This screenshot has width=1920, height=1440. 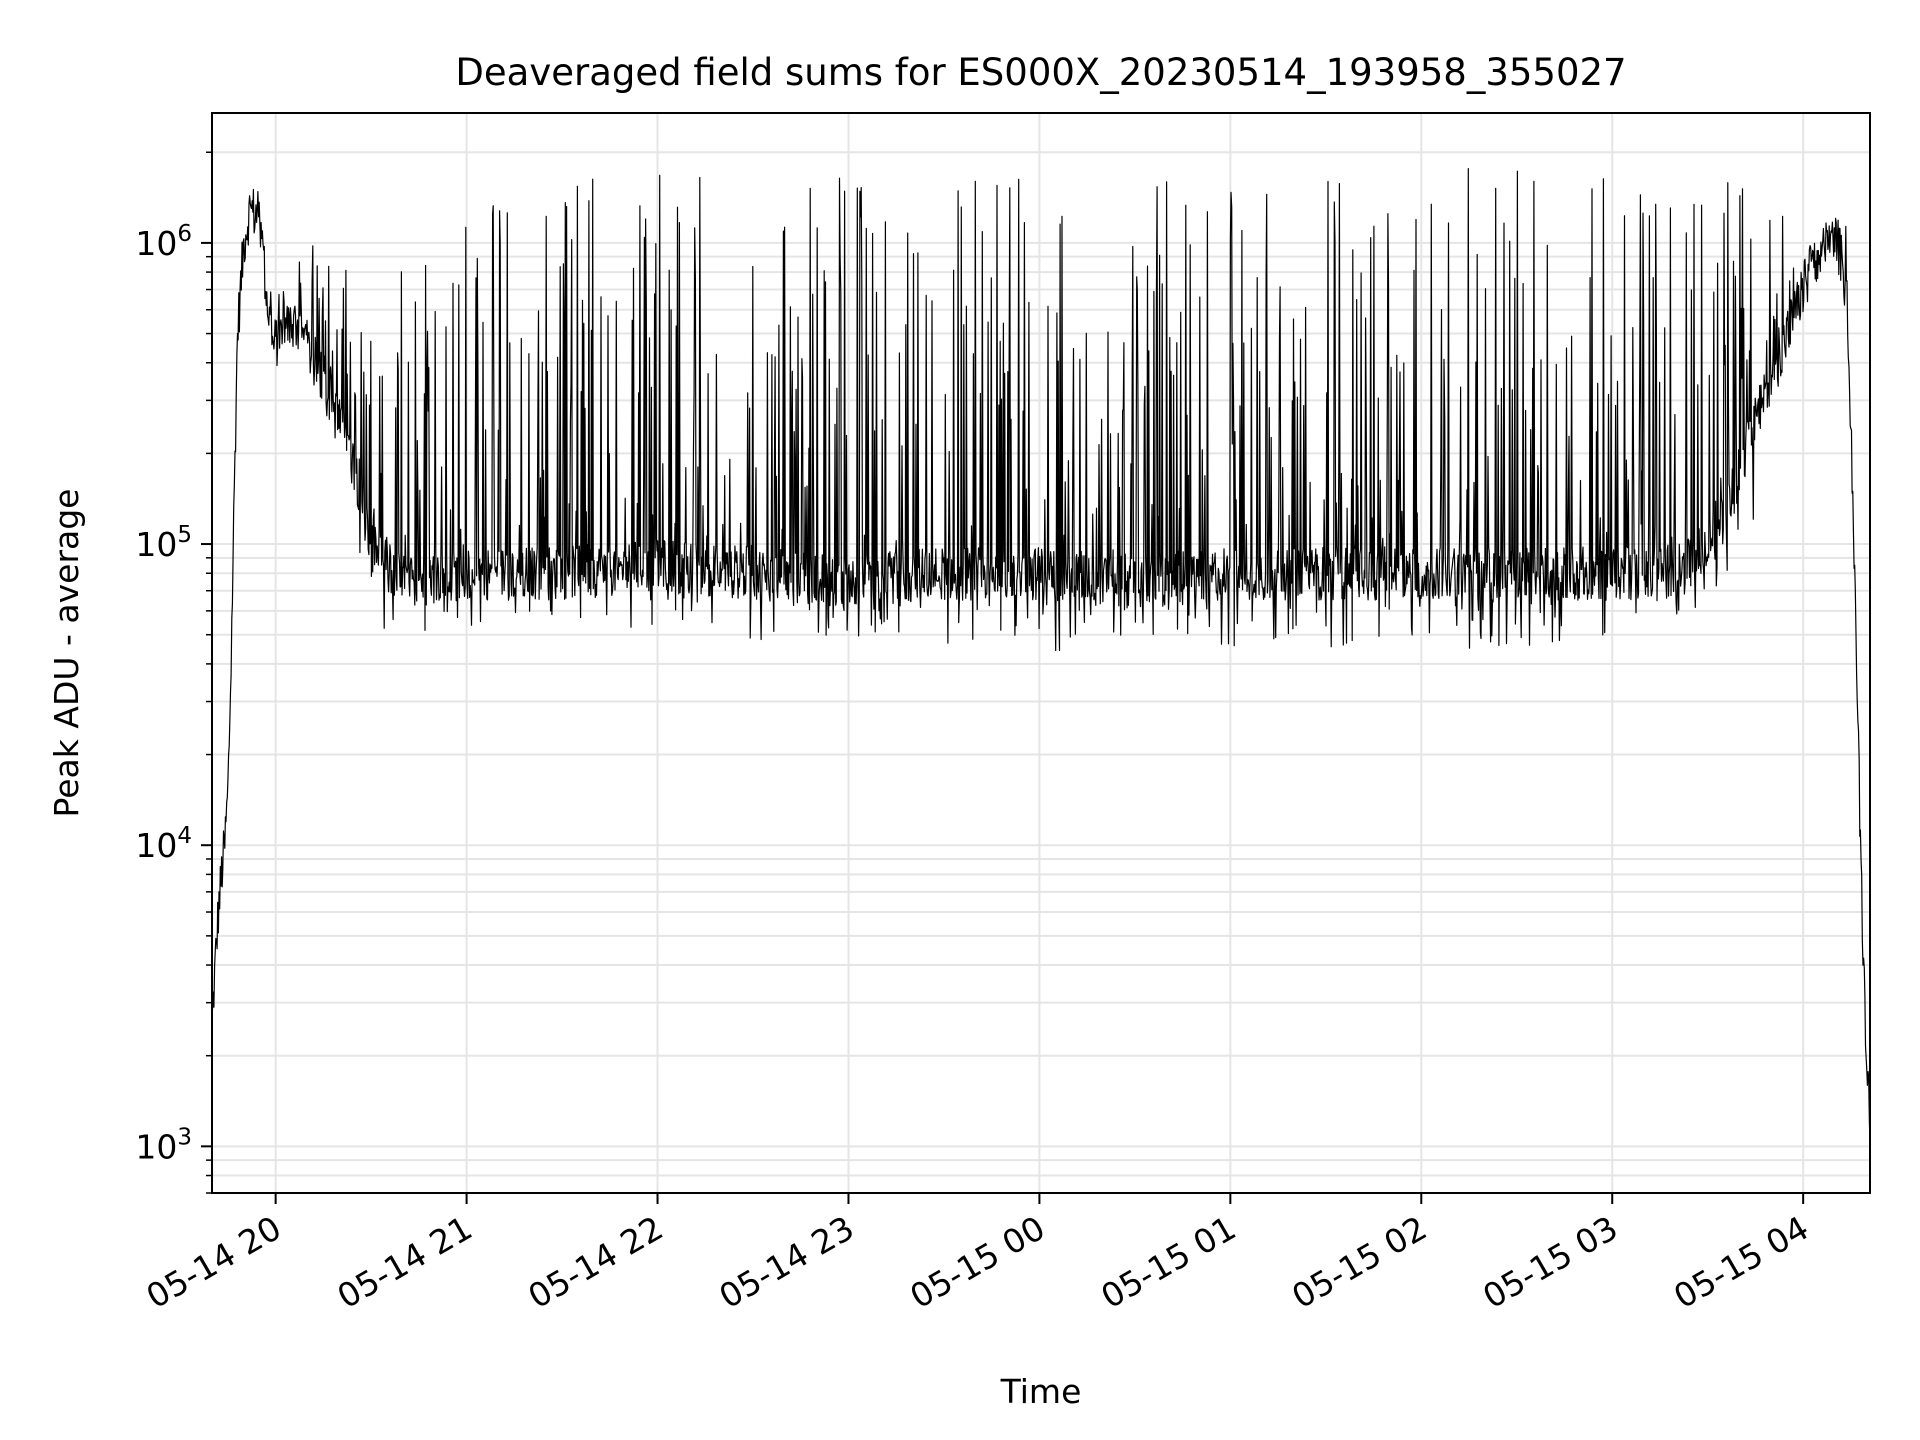 I want to click on y-tick-label: 104, so click(x=163, y=844).